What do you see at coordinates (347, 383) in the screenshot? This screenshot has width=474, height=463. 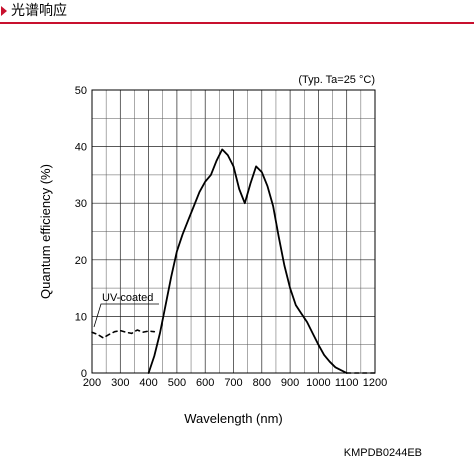 I see `x-tick-label: 1100` at bounding box center [347, 383].